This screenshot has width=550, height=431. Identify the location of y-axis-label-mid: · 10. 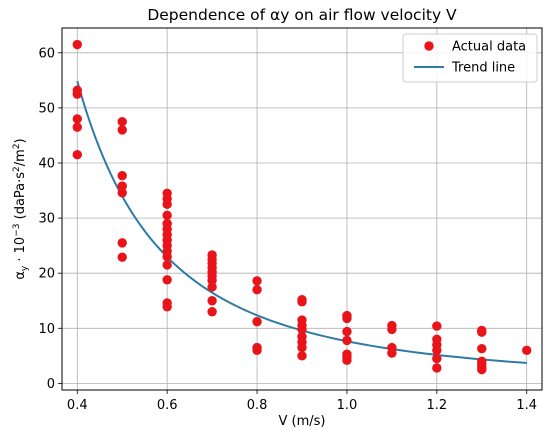
(20, 251).